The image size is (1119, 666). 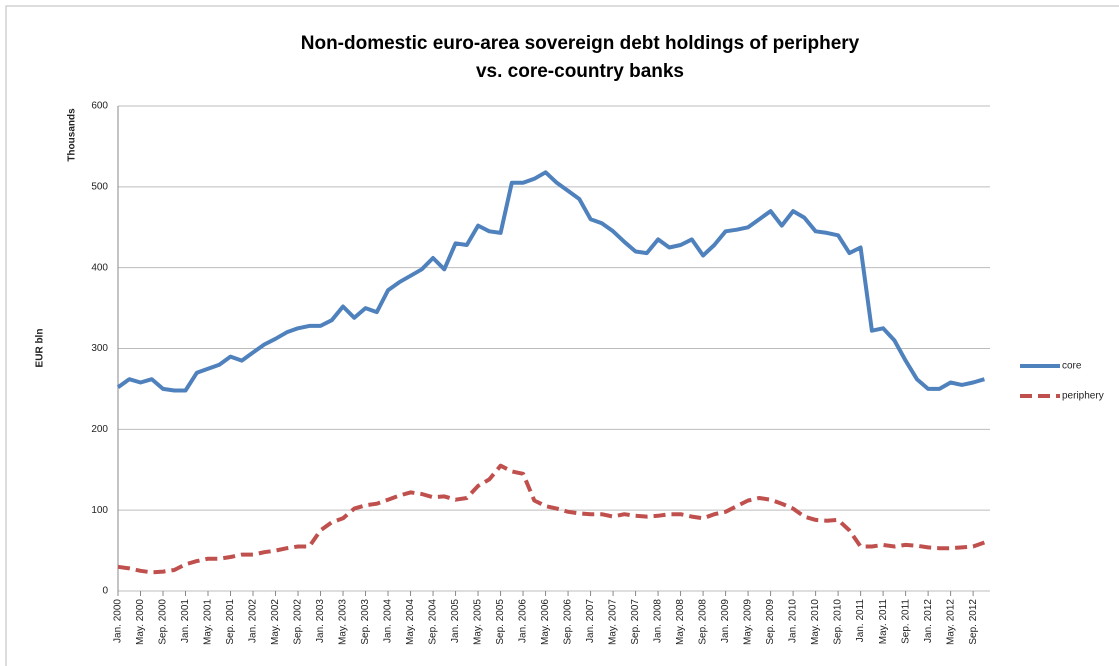 What do you see at coordinates (433, 622) in the screenshot?
I see `x-tick-label: Sep. 2004` at bounding box center [433, 622].